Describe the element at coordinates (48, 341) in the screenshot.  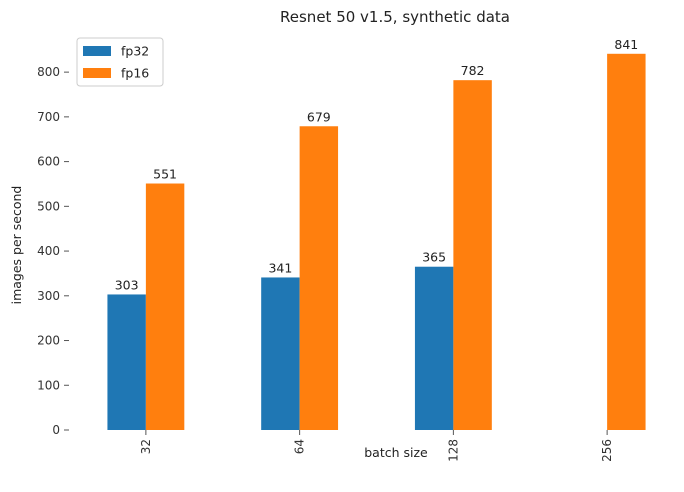
I see `y-tick-label: 200` at that location.